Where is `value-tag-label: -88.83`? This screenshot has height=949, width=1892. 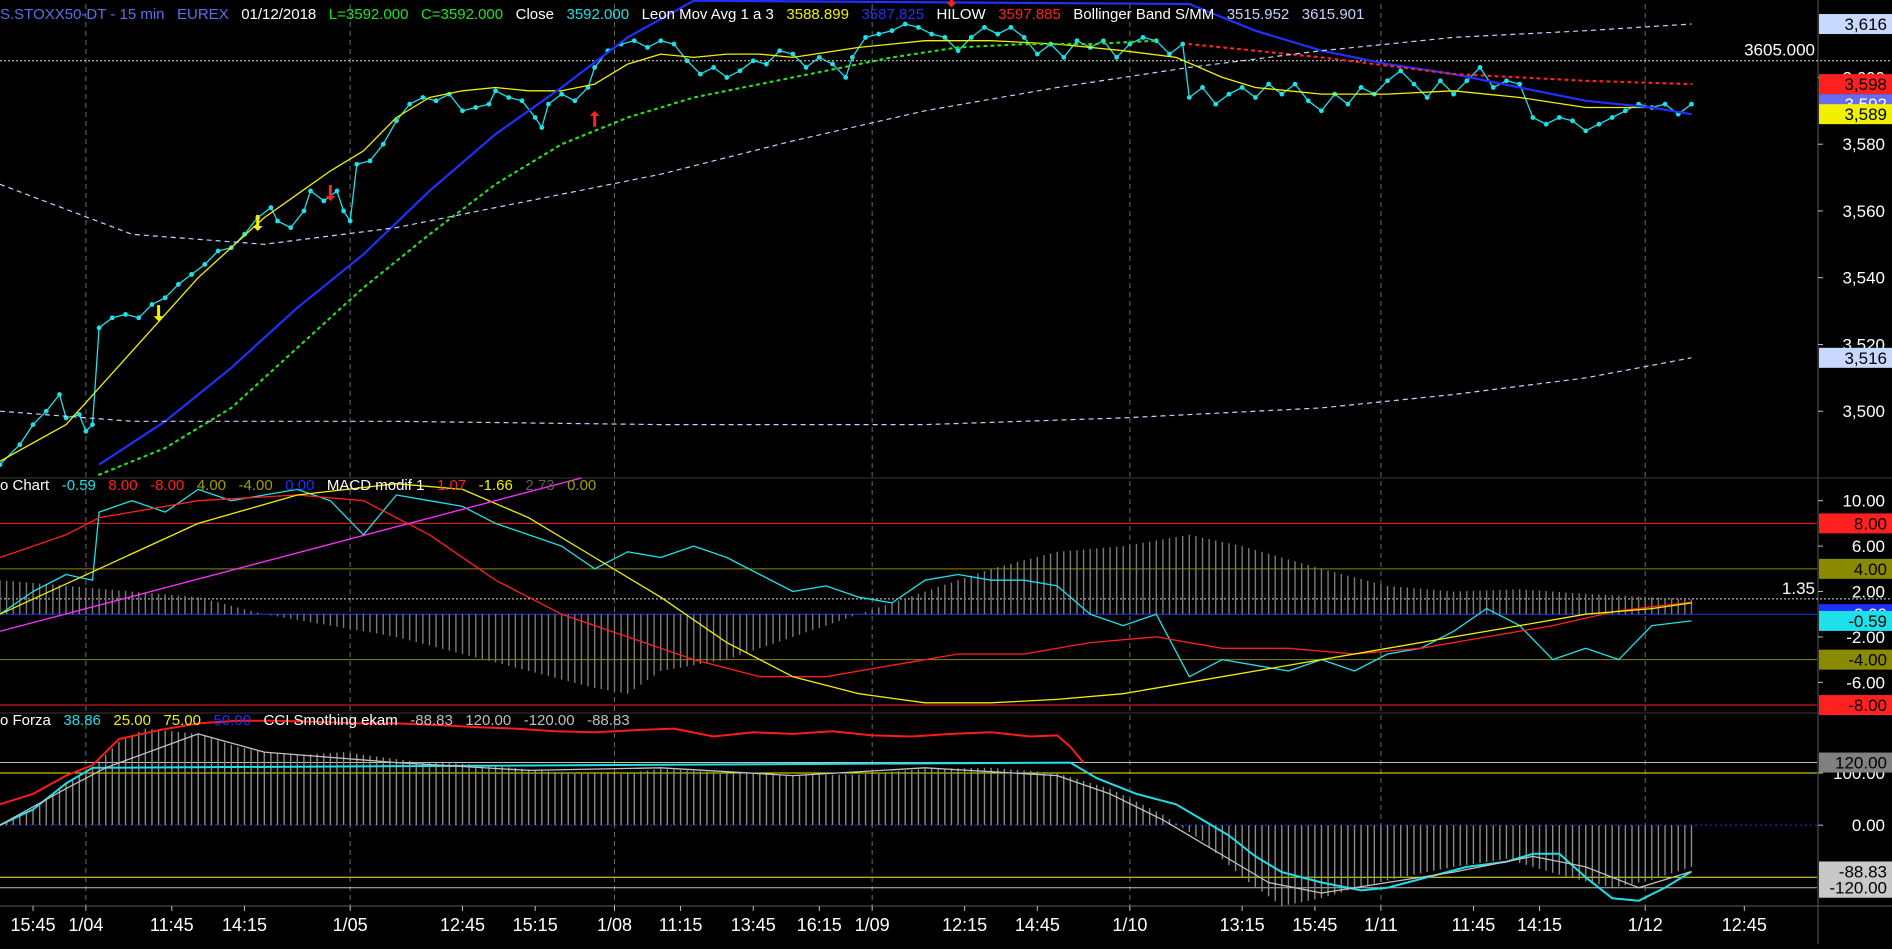
value-tag-label: -88.83 is located at coordinates (1863, 871).